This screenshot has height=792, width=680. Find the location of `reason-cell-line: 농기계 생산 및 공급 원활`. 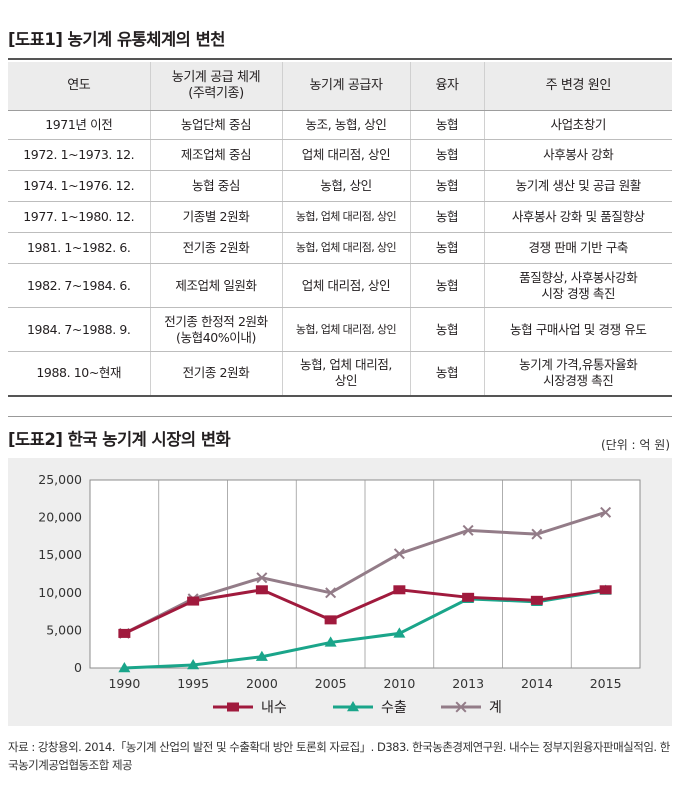

reason-cell-line: 농기계 생산 및 공급 원활 is located at coordinates (578, 185).